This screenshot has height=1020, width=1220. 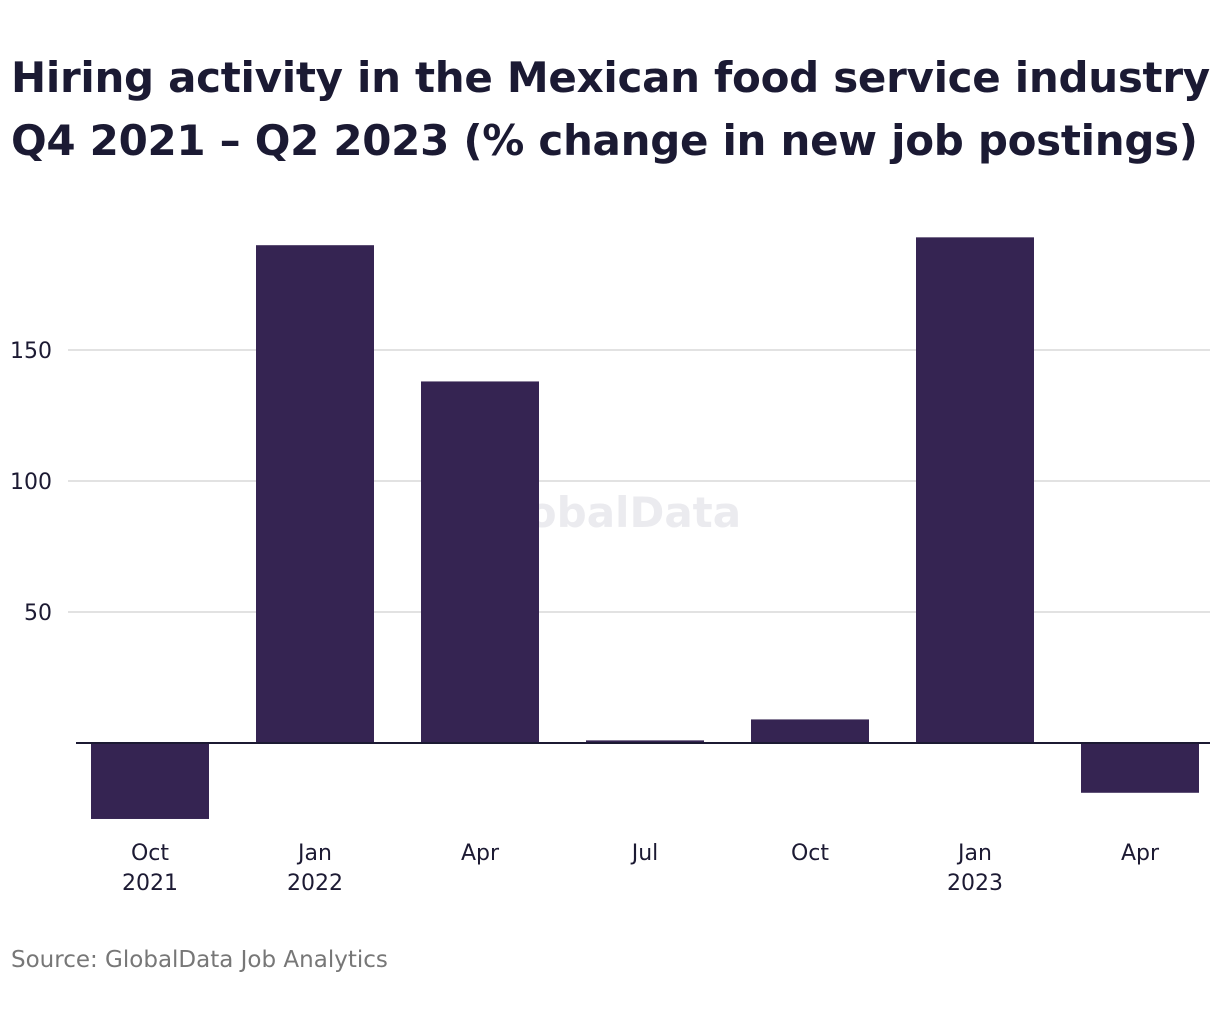 What do you see at coordinates (38, 613) in the screenshot?
I see `y-tick-label: 50` at bounding box center [38, 613].